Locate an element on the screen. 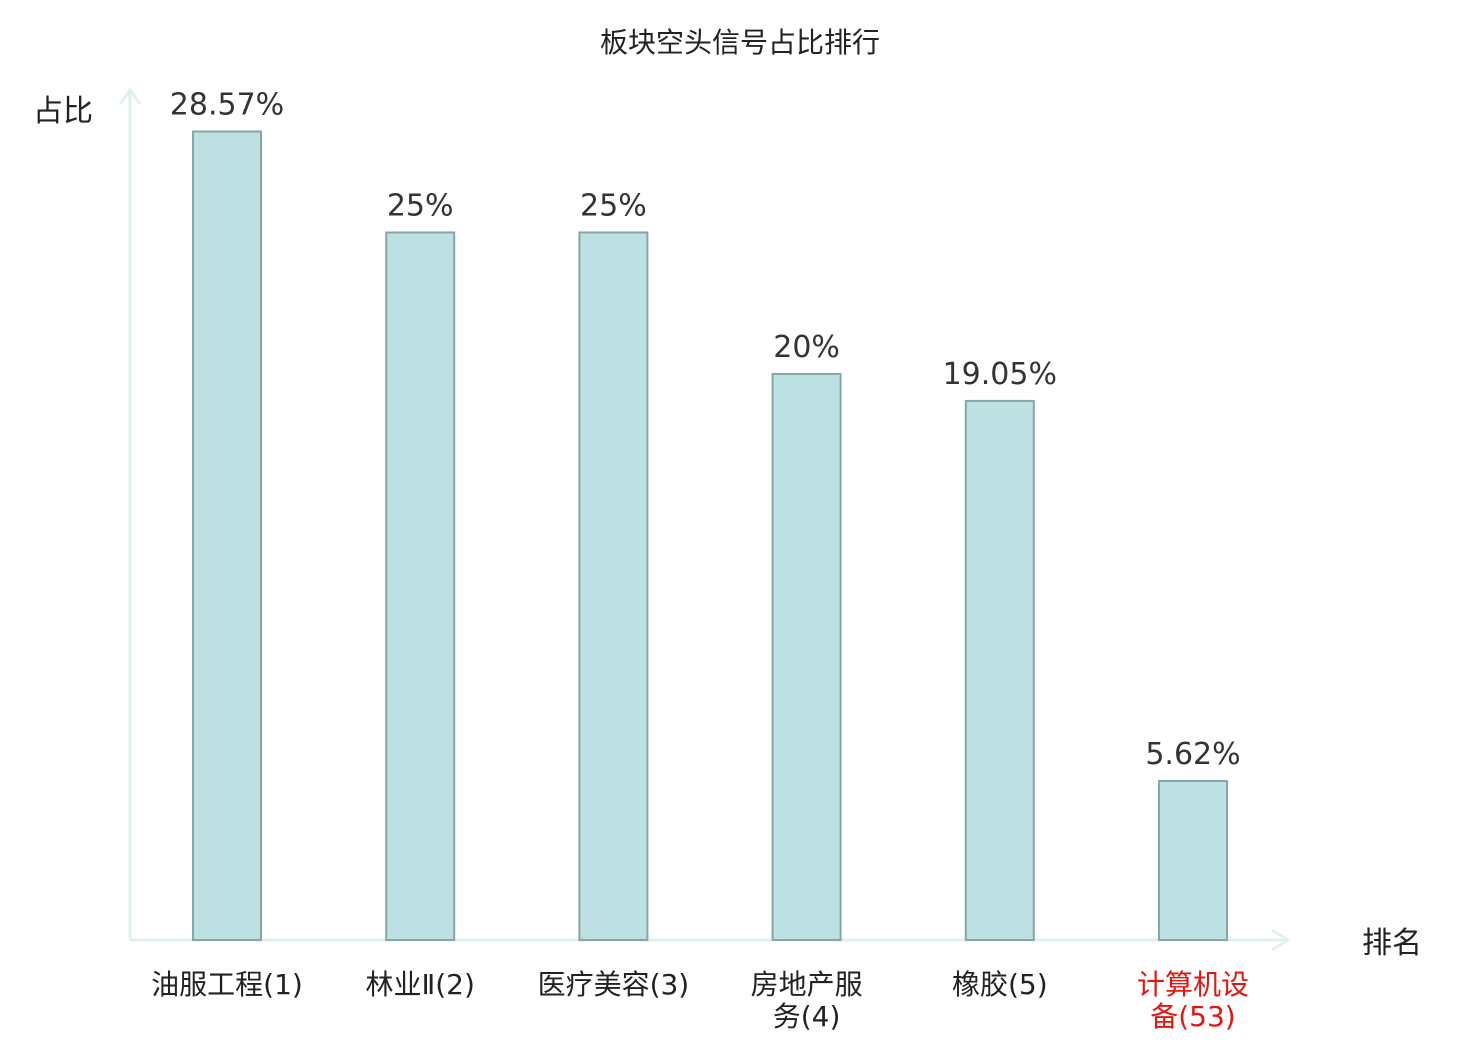 This screenshot has width=1480, height=1044. value-label-5: 19.05% is located at coordinates (1000, 374).